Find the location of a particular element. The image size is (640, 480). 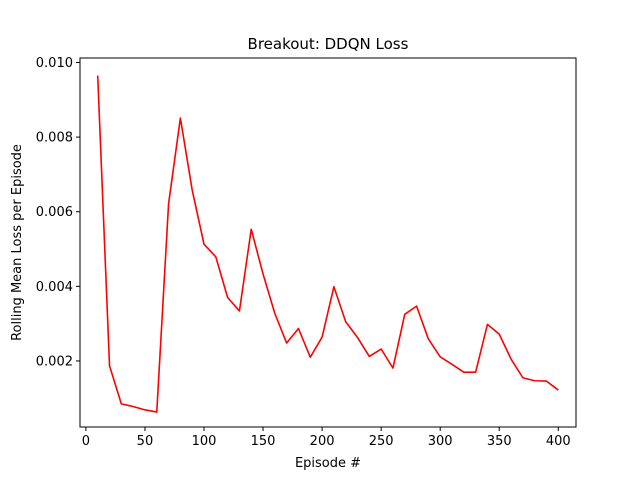

y-axis-label: Rolling Mean Loss per Episode is located at coordinates (17, 242).